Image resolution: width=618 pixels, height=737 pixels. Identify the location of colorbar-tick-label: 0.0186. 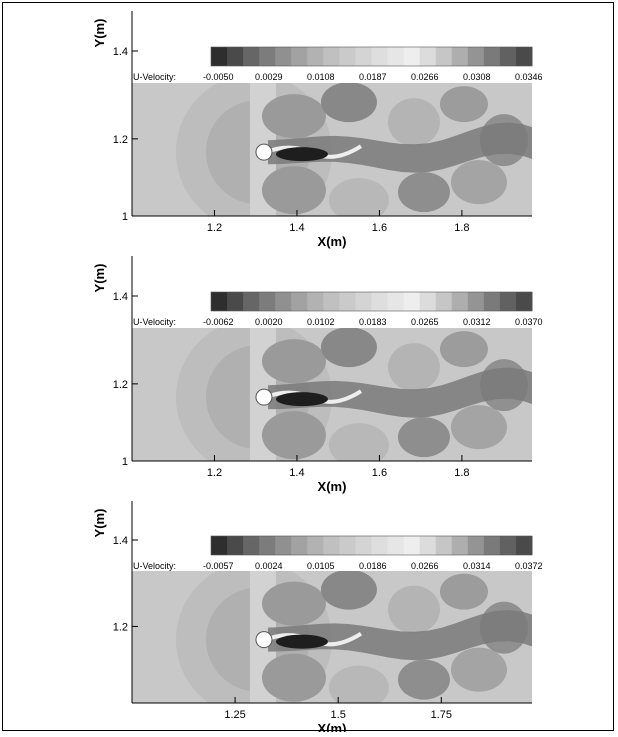
(373, 566).